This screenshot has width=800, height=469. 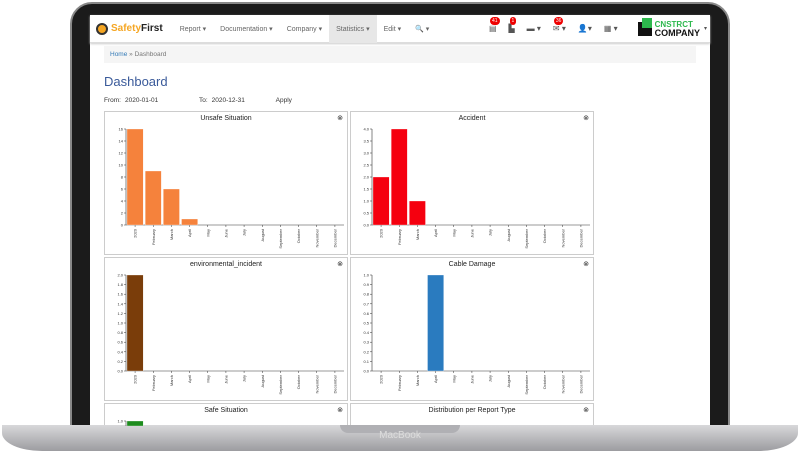 What do you see at coordinates (366, 177) in the screenshot?
I see `y-tick-label: 2.0` at bounding box center [366, 177].